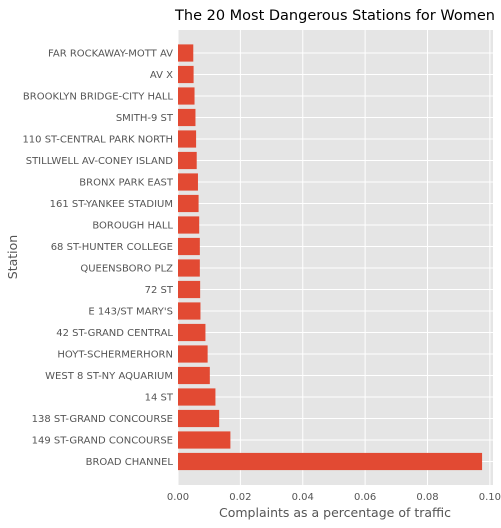 Image resolution: width=501 pixels, height=528 pixels. Describe the element at coordinates (97, 140) in the screenshot. I see `y-tick-label: 110 ST-CENTRAL PARK NORTH` at that location.